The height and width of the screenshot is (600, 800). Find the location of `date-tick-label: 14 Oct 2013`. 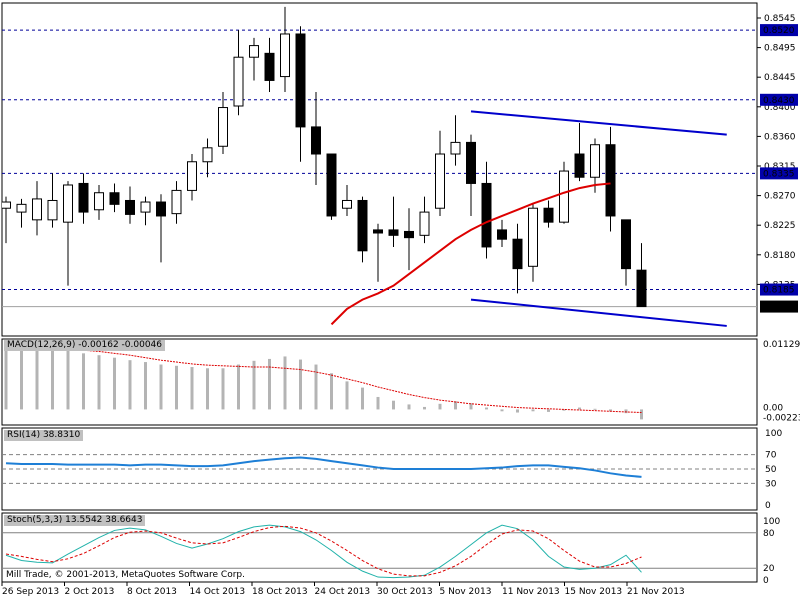

date-tick-label: 14 Oct 2013 is located at coordinates (218, 592).